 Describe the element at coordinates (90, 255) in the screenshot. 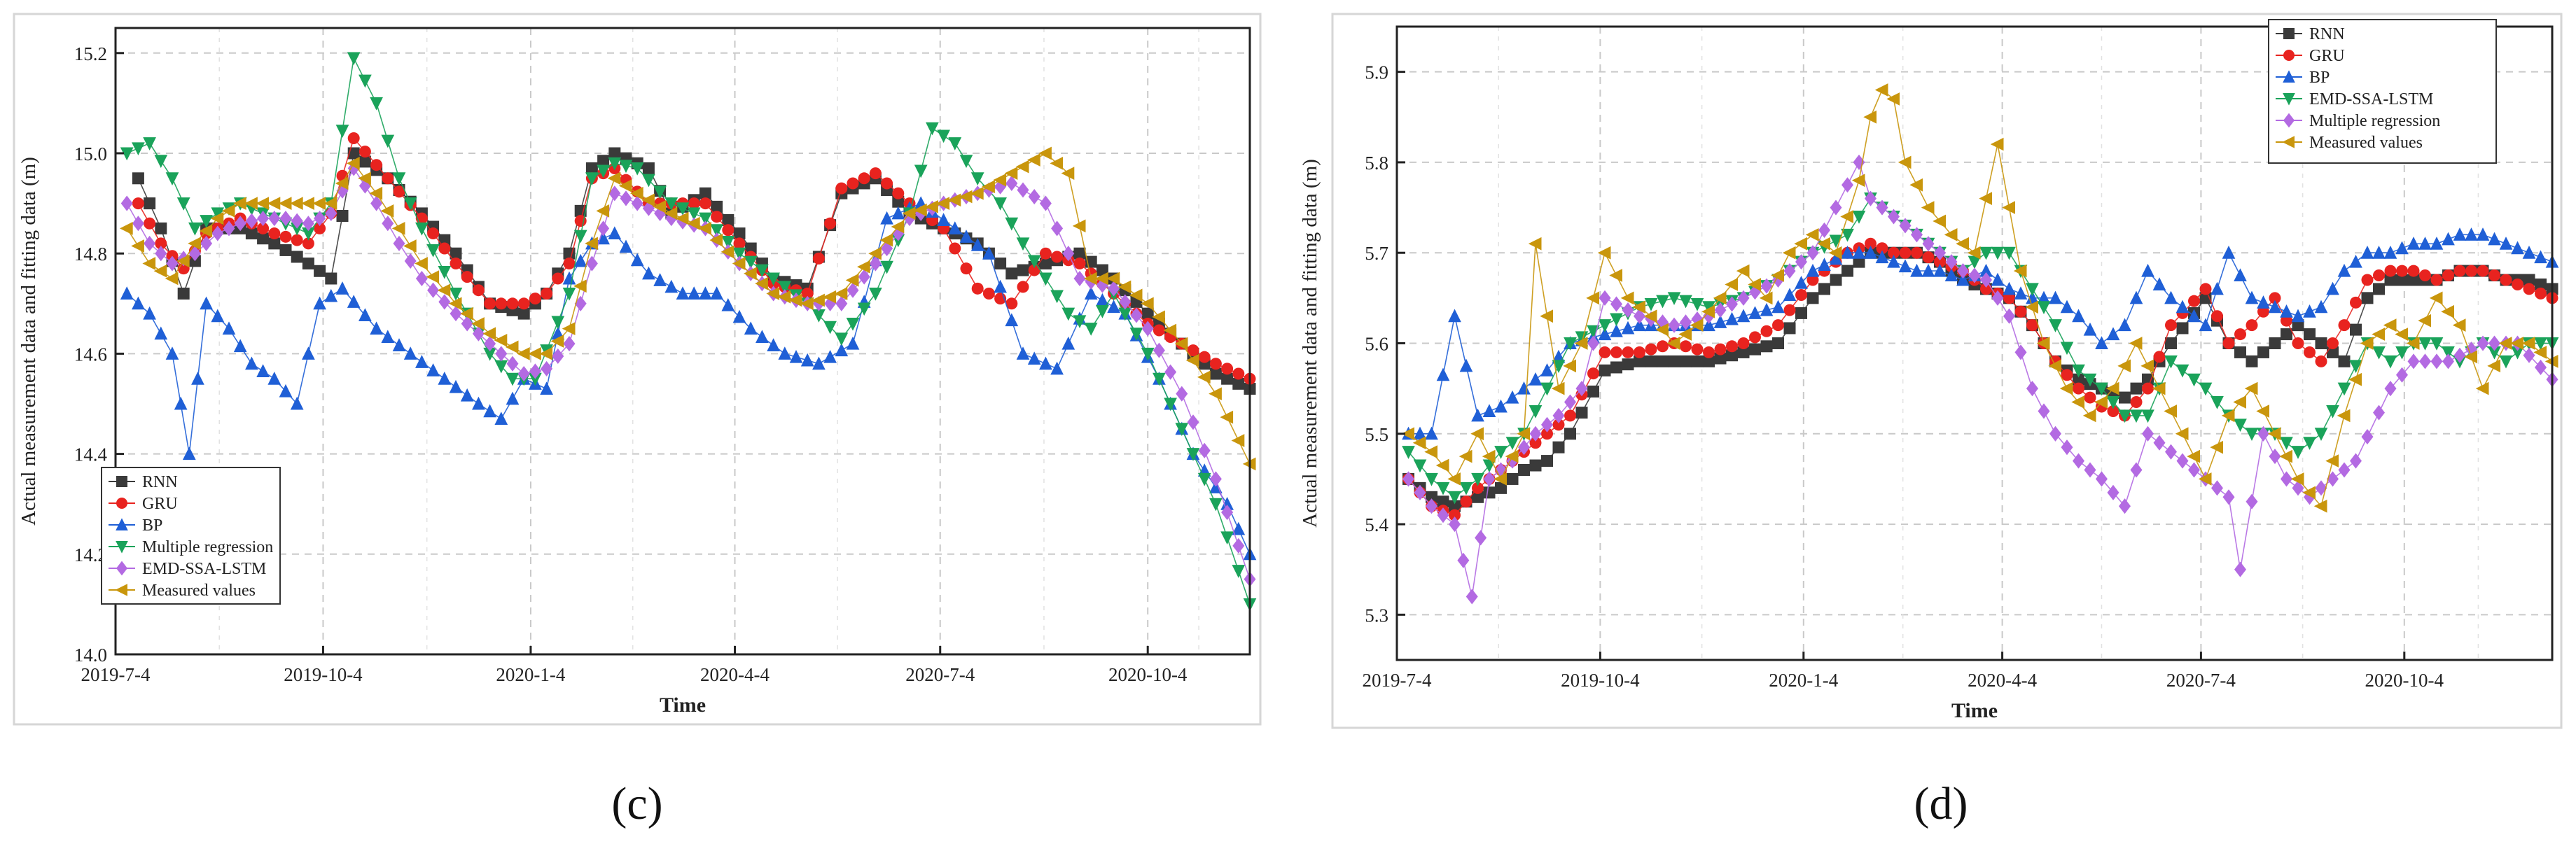

I see `y-tick-label: 14.8` at that location.